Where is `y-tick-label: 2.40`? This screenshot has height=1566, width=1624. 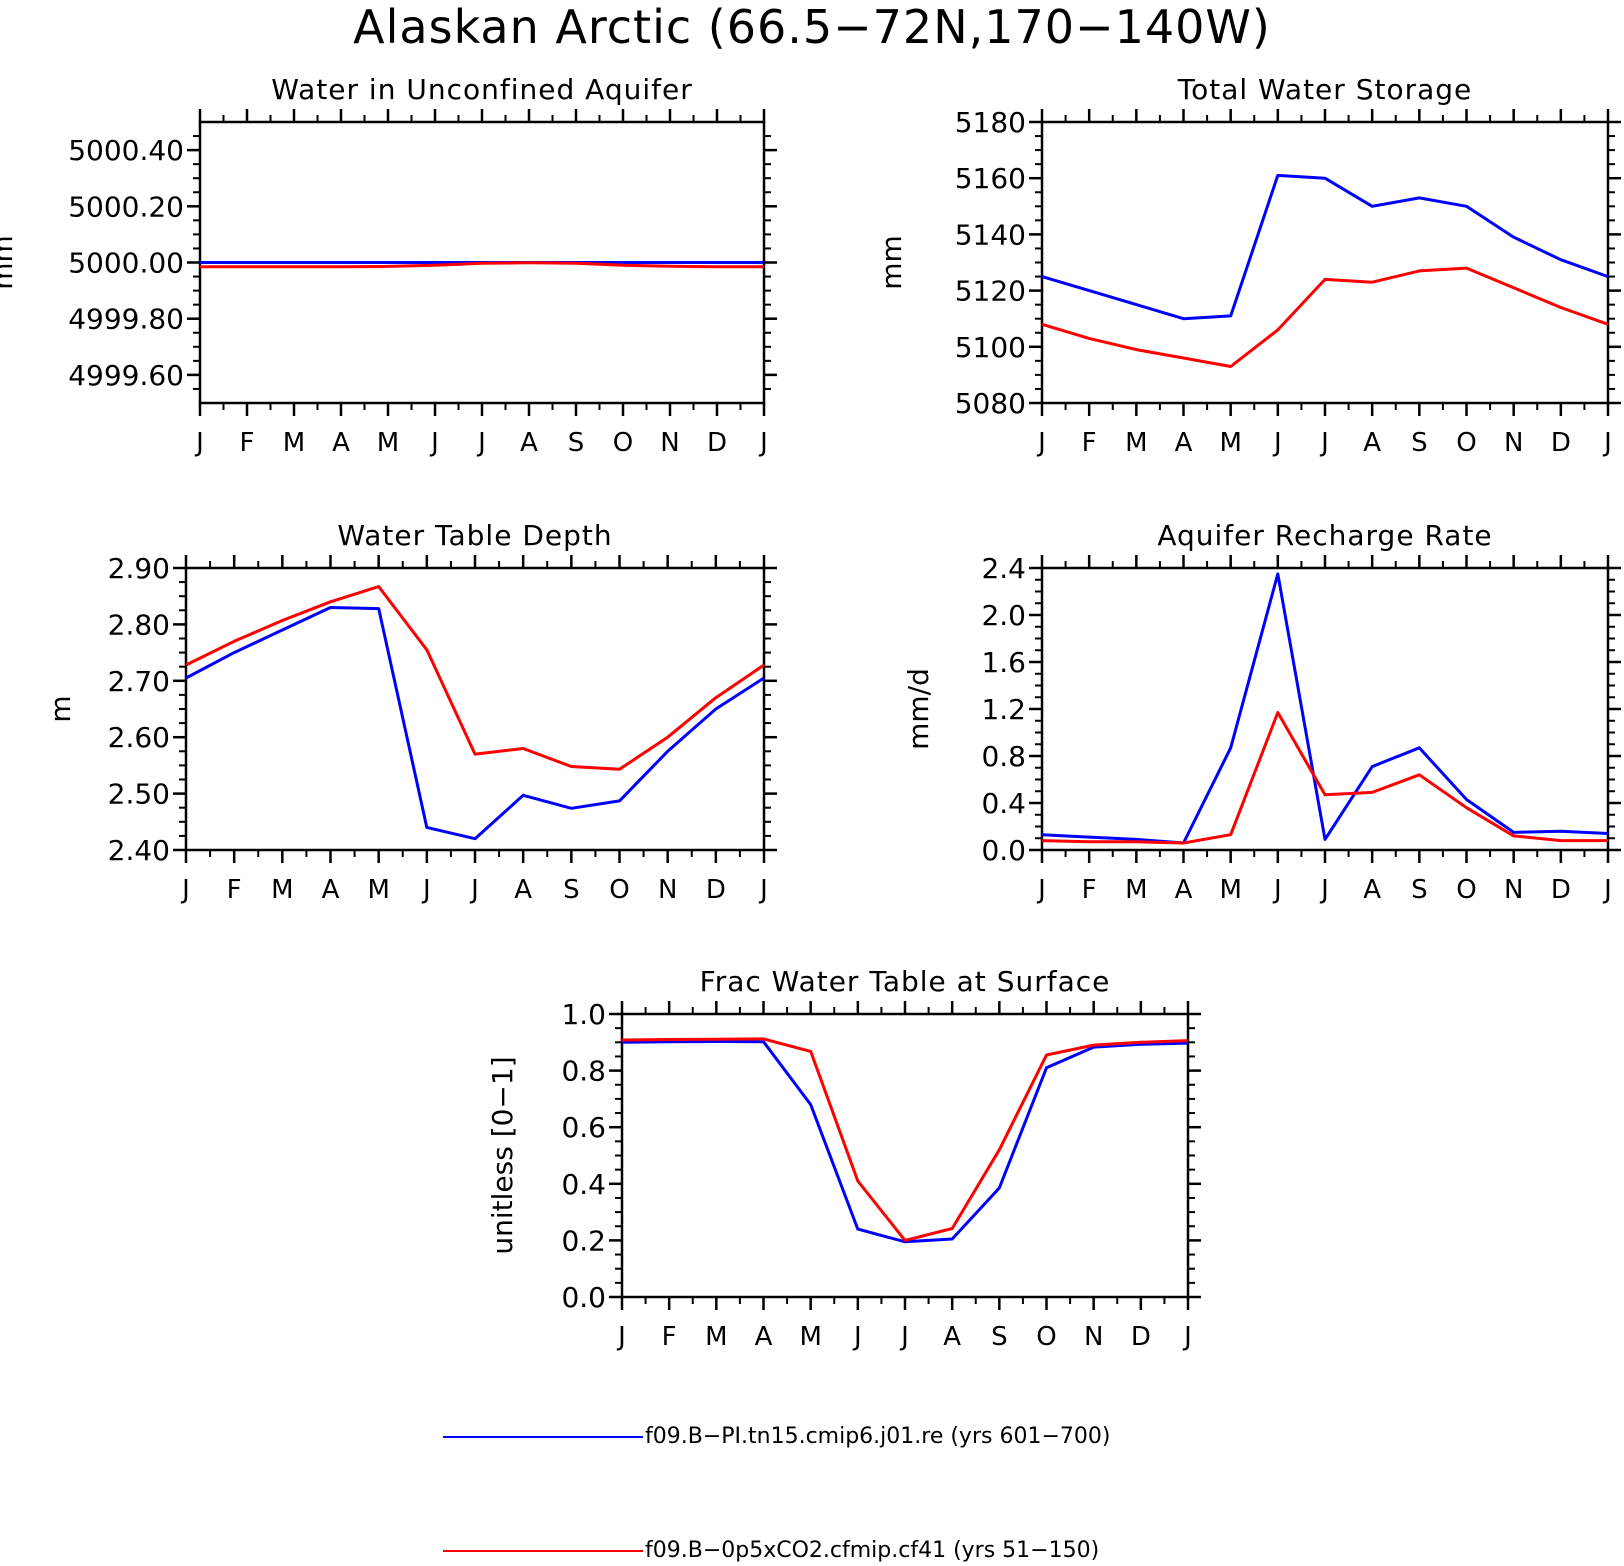
y-tick-label: 2.40 is located at coordinates (139, 850).